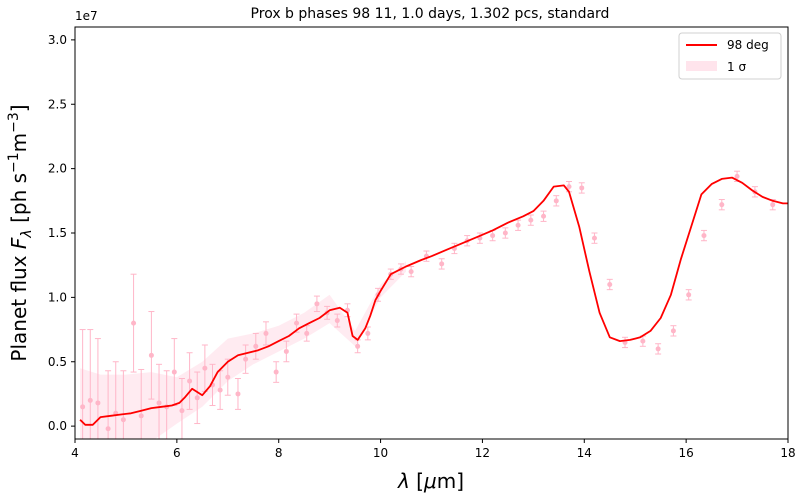  What do you see at coordinates (57, 426) in the screenshot?
I see `y-tick-label: 0.0` at bounding box center [57, 426].